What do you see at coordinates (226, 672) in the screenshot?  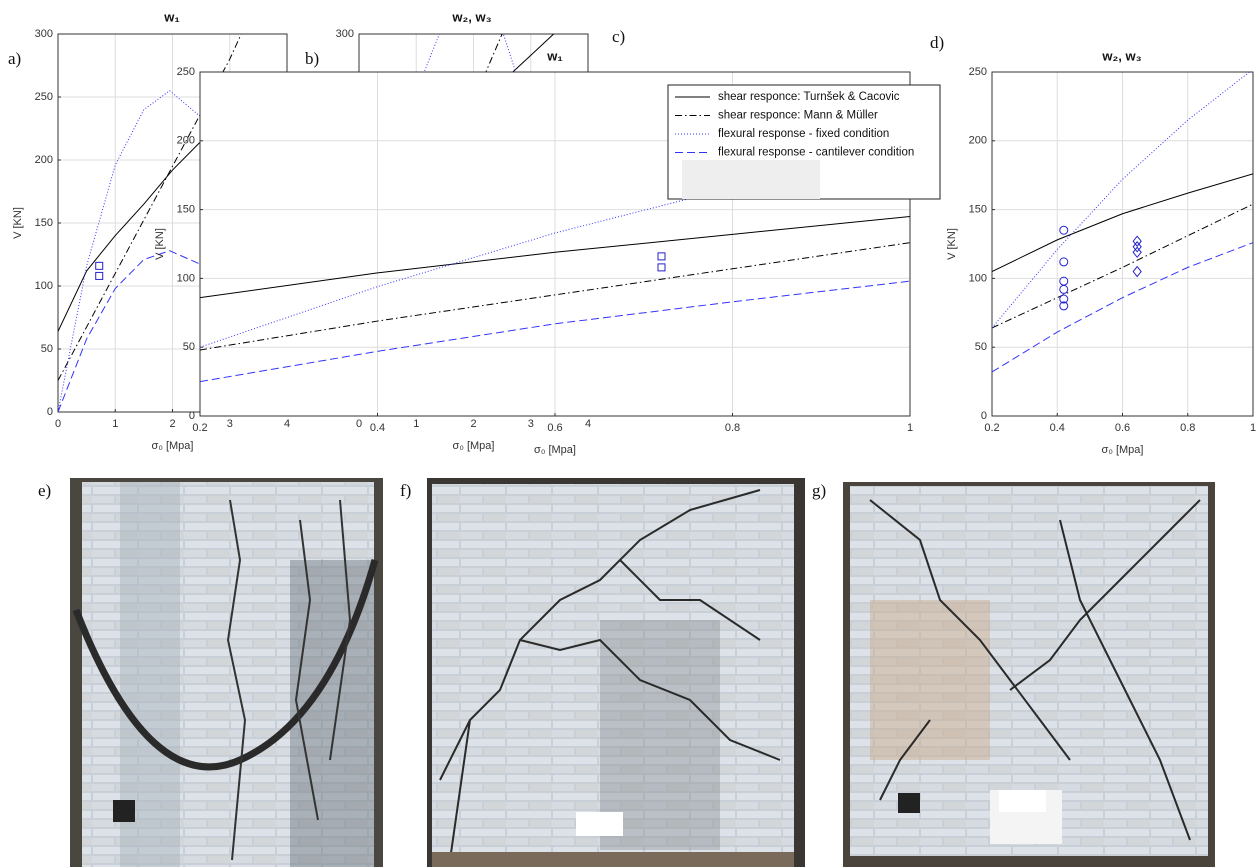 I see `photo-e` at bounding box center [226, 672].